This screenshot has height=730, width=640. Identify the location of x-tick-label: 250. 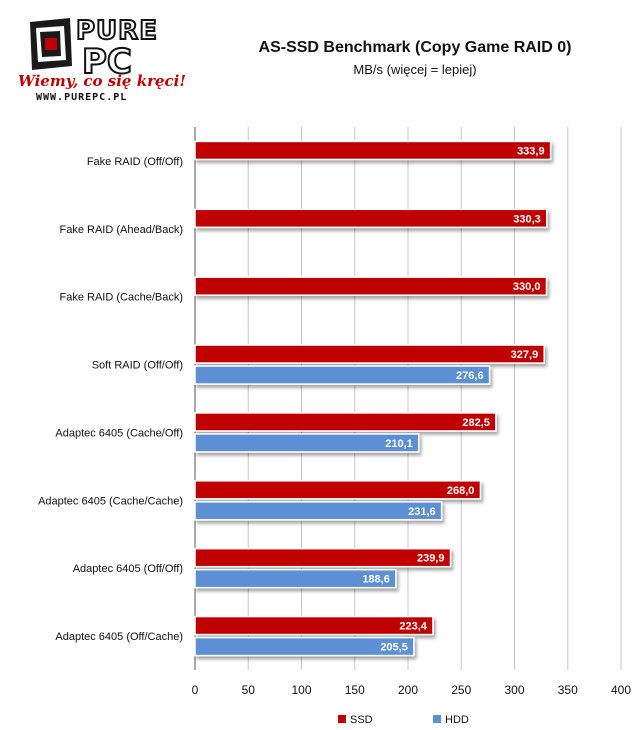
(461, 690).